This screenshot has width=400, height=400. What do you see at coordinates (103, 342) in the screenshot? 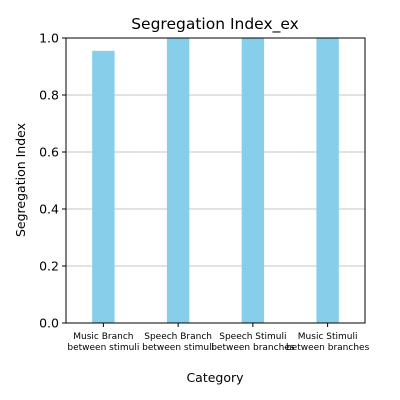
I see `x-tick-label: Music Branch between stimuli` at bounding box center [103, 342].